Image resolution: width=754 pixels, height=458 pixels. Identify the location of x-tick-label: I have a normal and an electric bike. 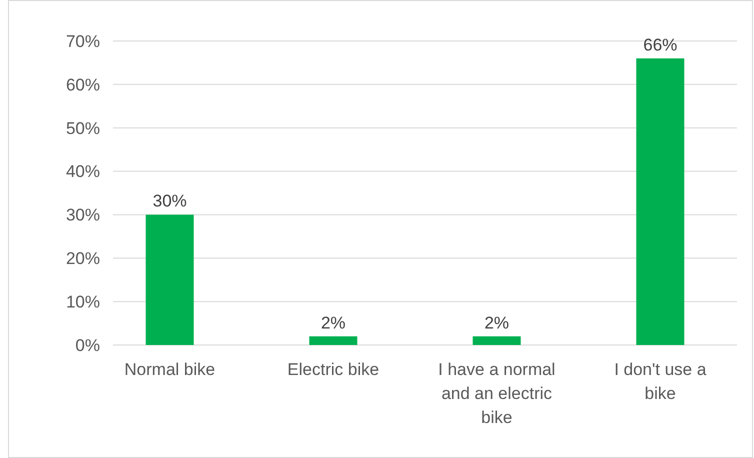
(497, 393).